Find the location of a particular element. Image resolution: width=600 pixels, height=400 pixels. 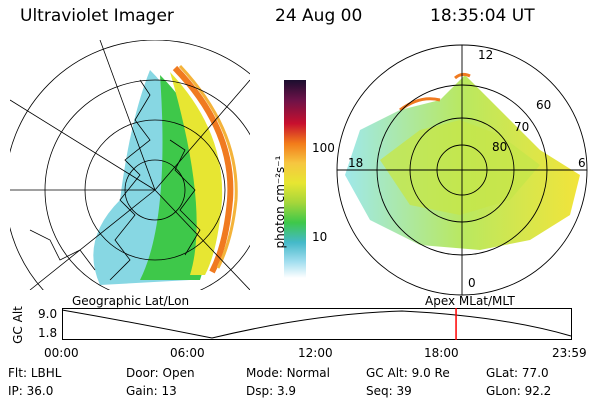

apex-caption: Apex MLat/MLT is located at coordinates (470, 301).